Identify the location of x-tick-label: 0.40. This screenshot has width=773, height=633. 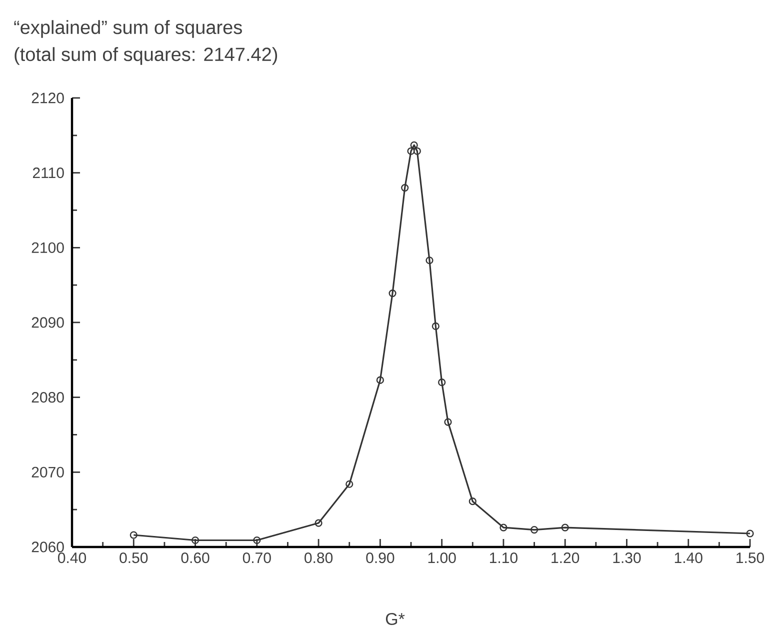
(72, 558).